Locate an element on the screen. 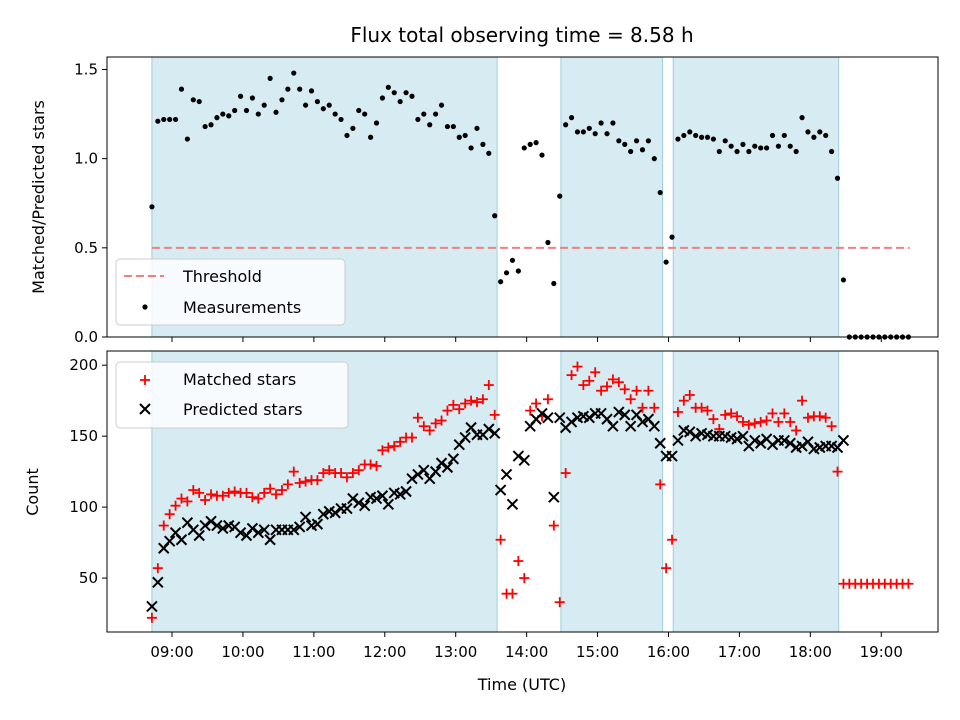 This screenshot has width=960, height=720. y-tick-label: 100 is located at coordinates (83, 507).